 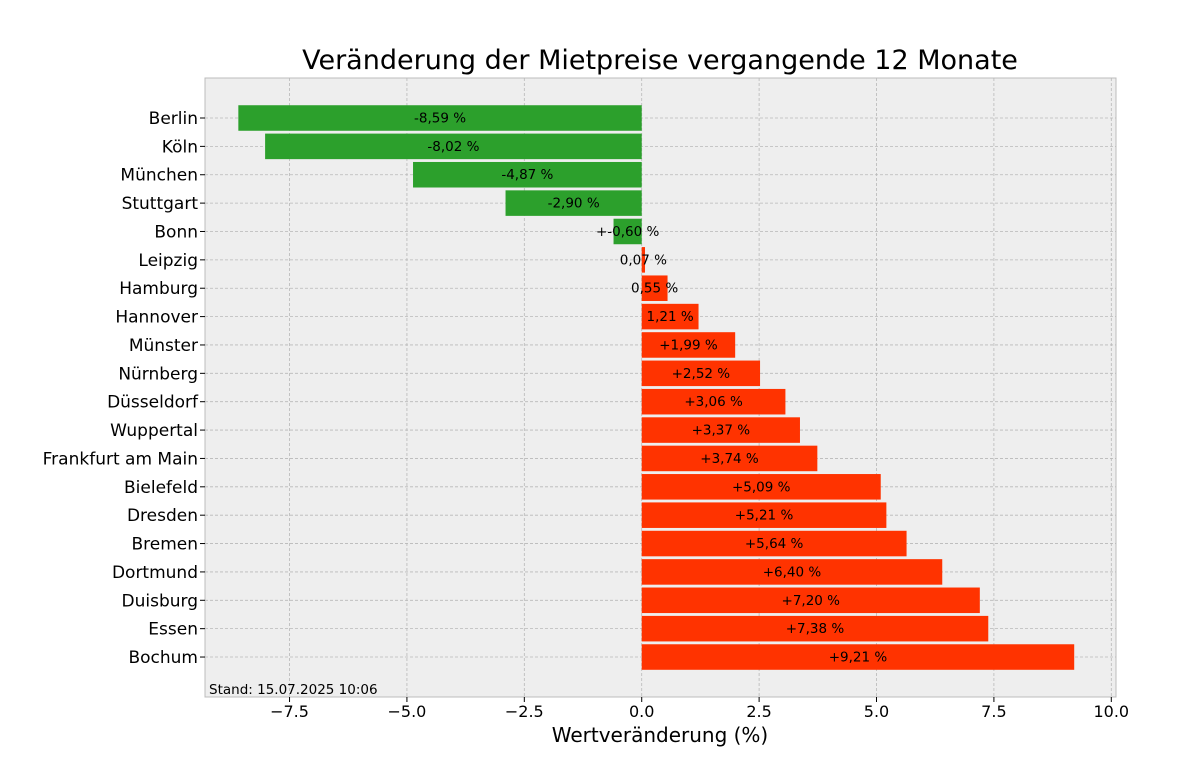 What do you see at coordinates (160, 204) in the screenshot?
I see `y-tick-label: Stuttgart` at bounding box center [160, 204].